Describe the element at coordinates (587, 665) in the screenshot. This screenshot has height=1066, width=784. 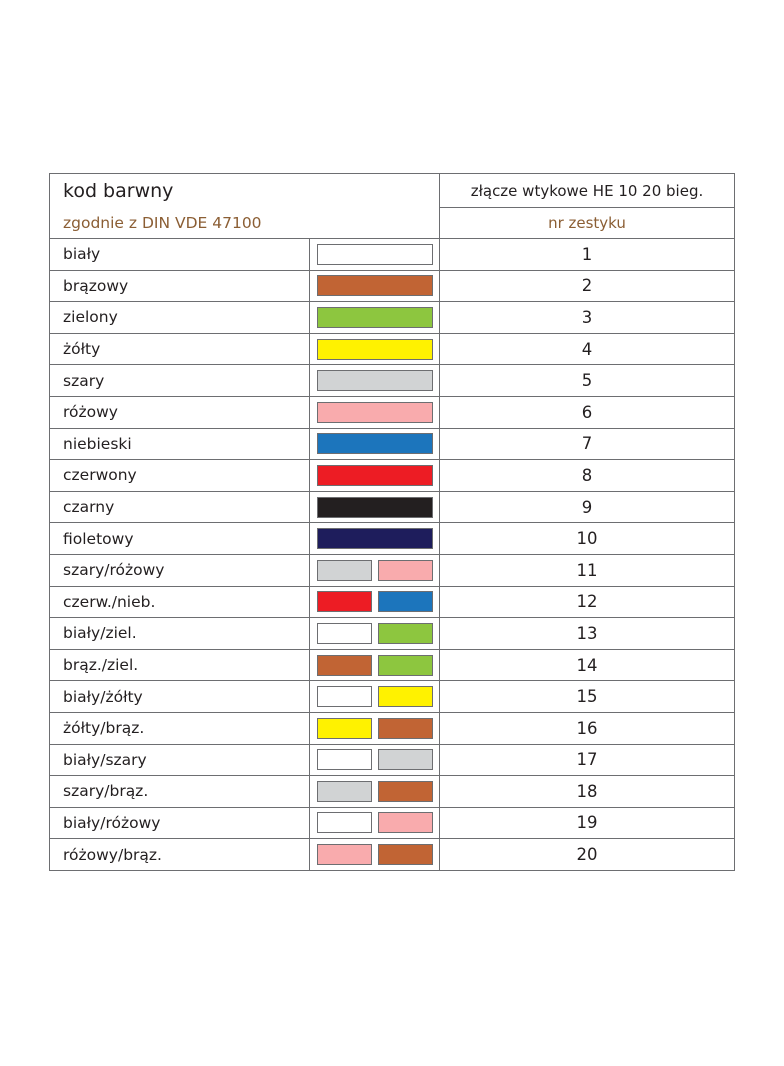
I see `pin-number: 14` at that location.